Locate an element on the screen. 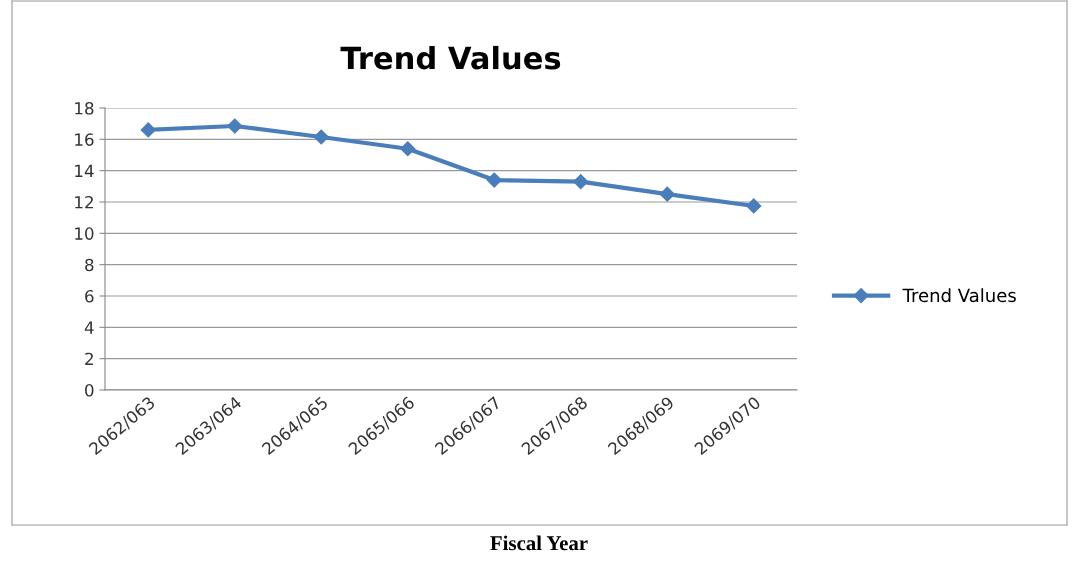 The image size is (1078, 561). y-tick-label: 0 is located at coordinates (89, 390).